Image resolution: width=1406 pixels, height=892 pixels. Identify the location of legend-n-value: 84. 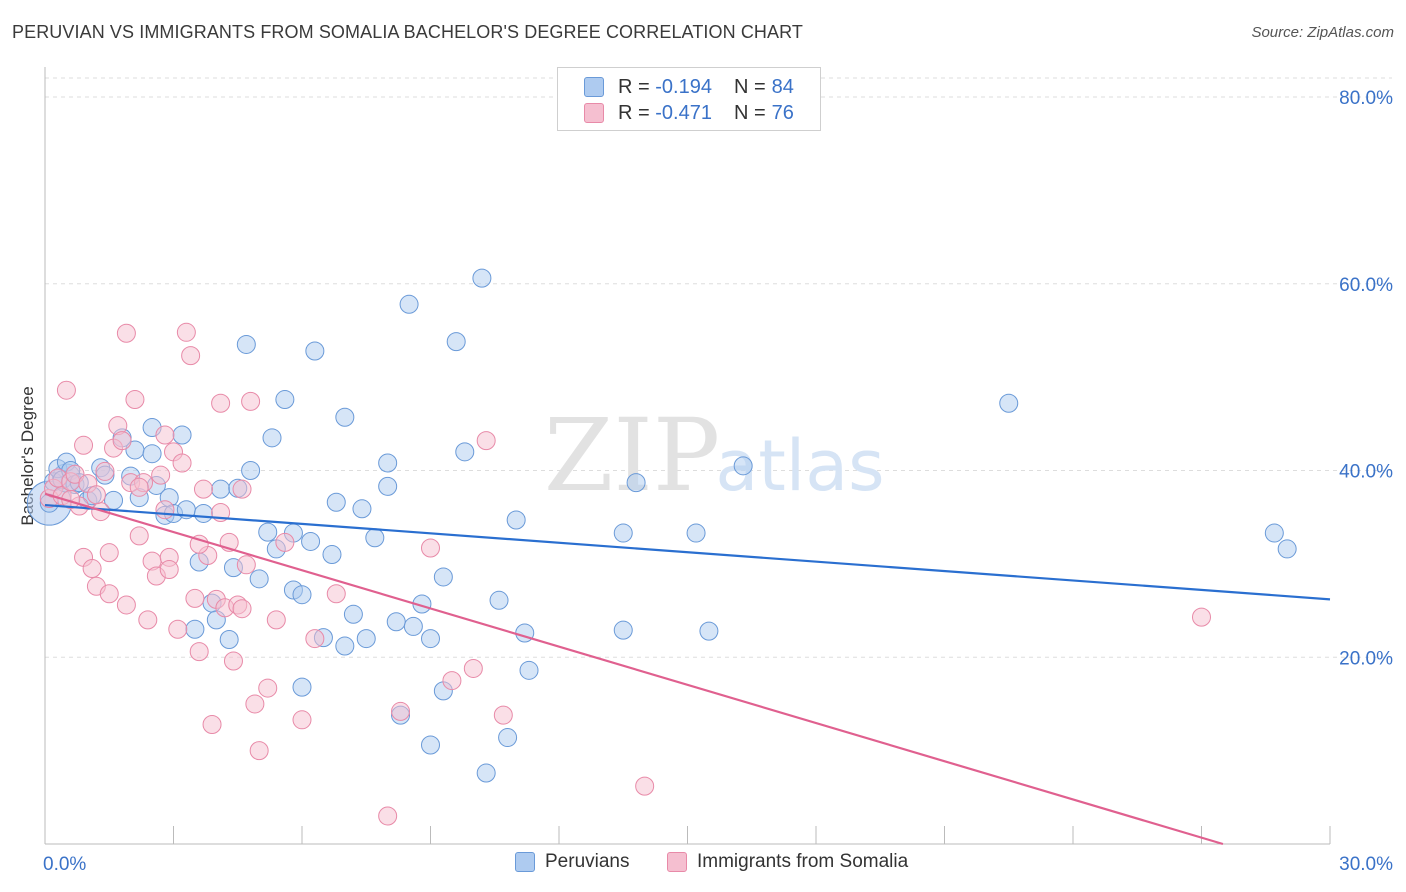
(782, 86).